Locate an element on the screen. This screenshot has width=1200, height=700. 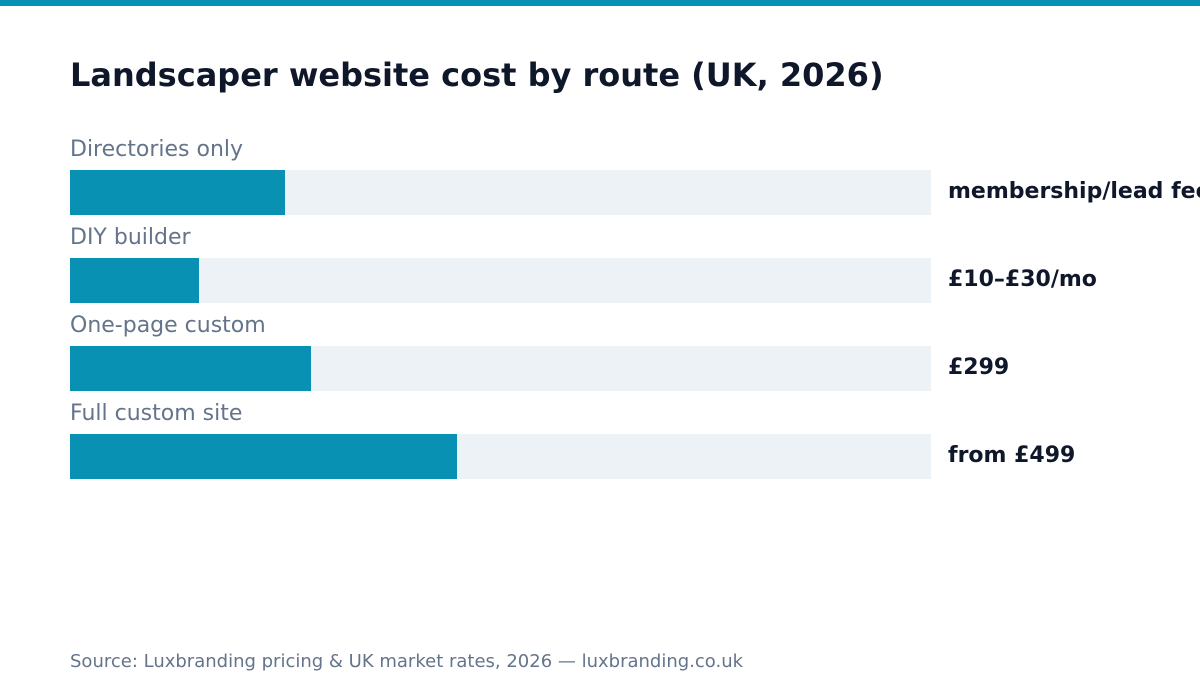
value-label: from £499 is located at coordinates (1012, 455).